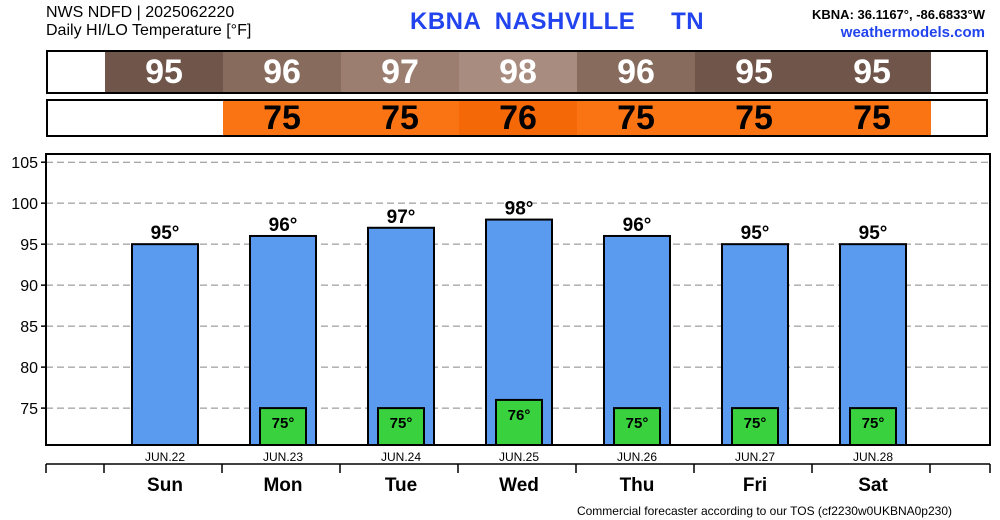  What do you see at coordinates (282, 72) in the screenshot?
I see `high-temp-cell-1: 96` at bounding box center [282, 72].